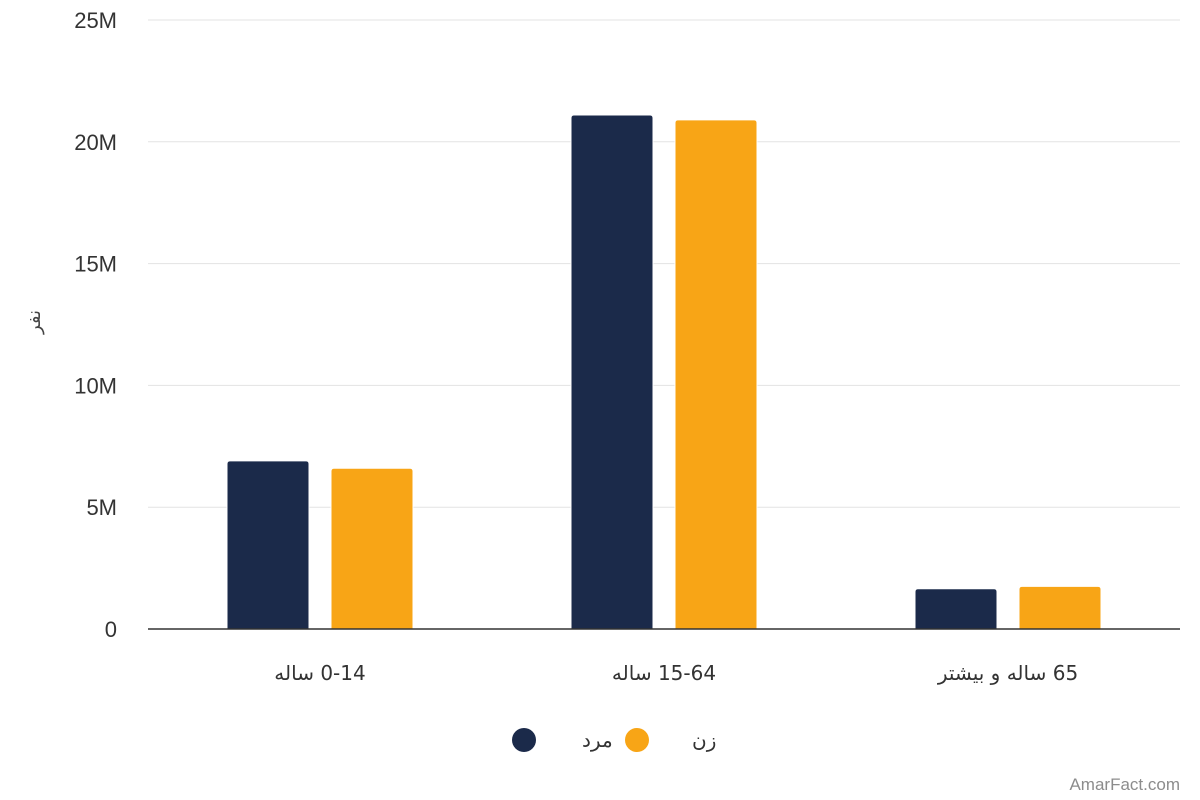  Describe the element at coordinates (101, 507) in the screenshot. I see `y-tick-label: 5M` at that location.